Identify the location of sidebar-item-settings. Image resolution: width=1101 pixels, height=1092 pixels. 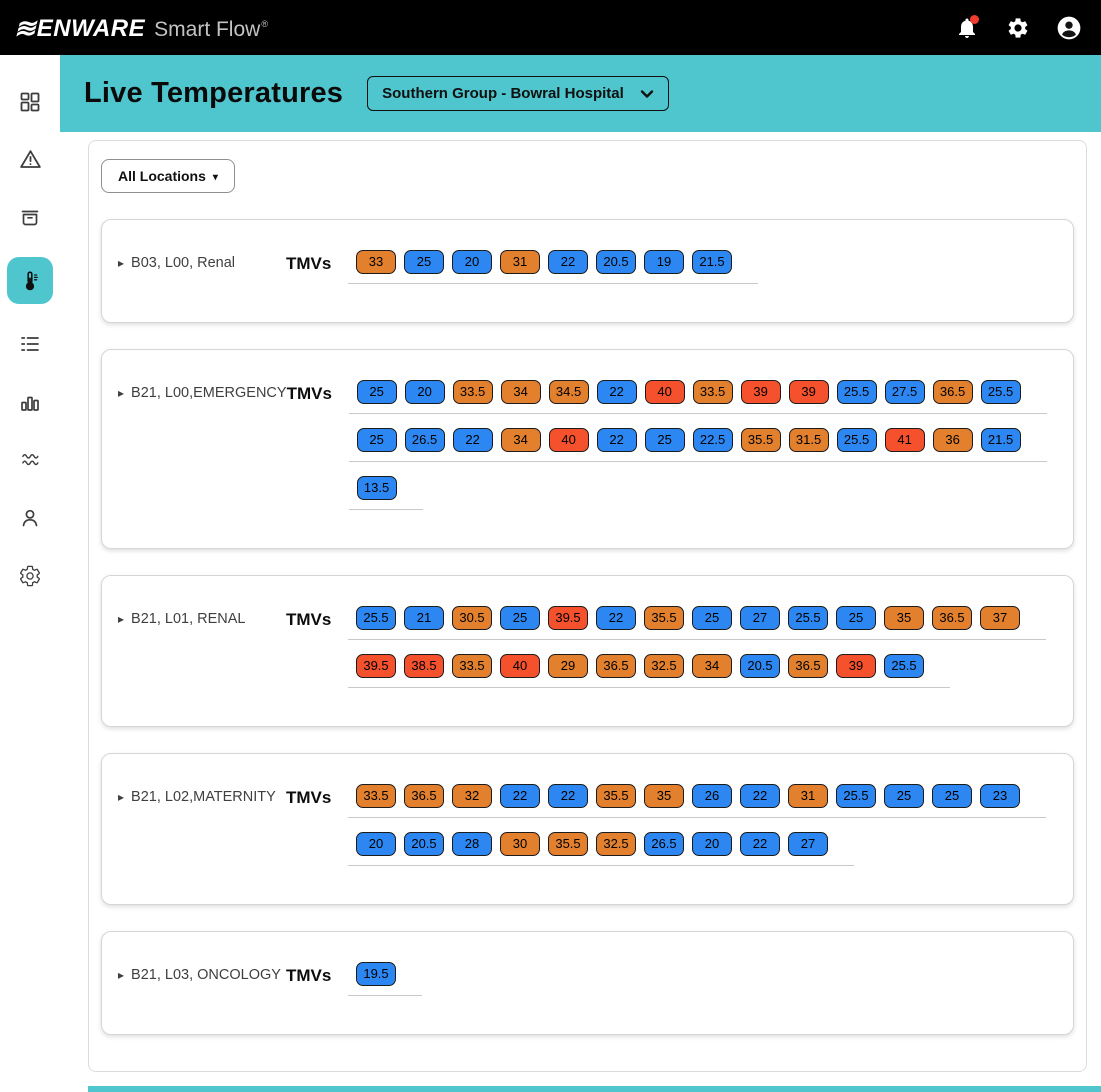
(30, 575).